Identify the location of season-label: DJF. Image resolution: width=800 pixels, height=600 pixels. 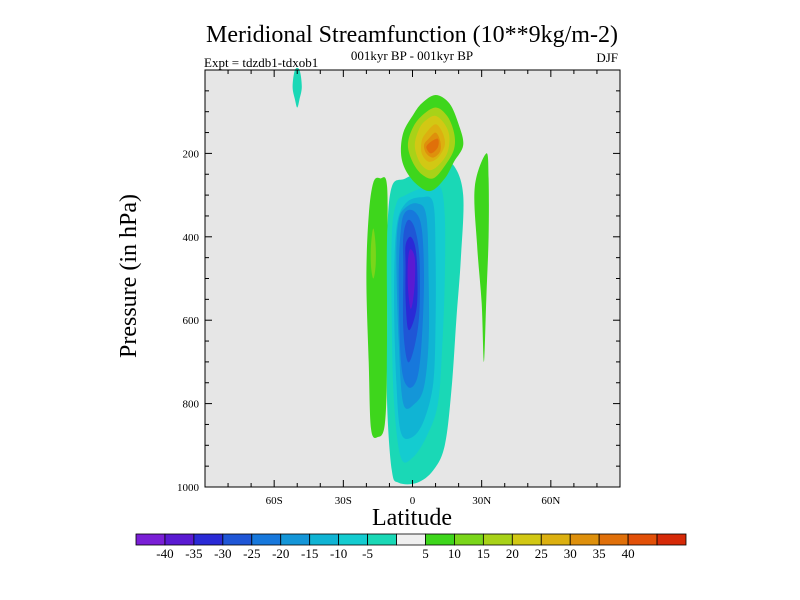
(607, 57).